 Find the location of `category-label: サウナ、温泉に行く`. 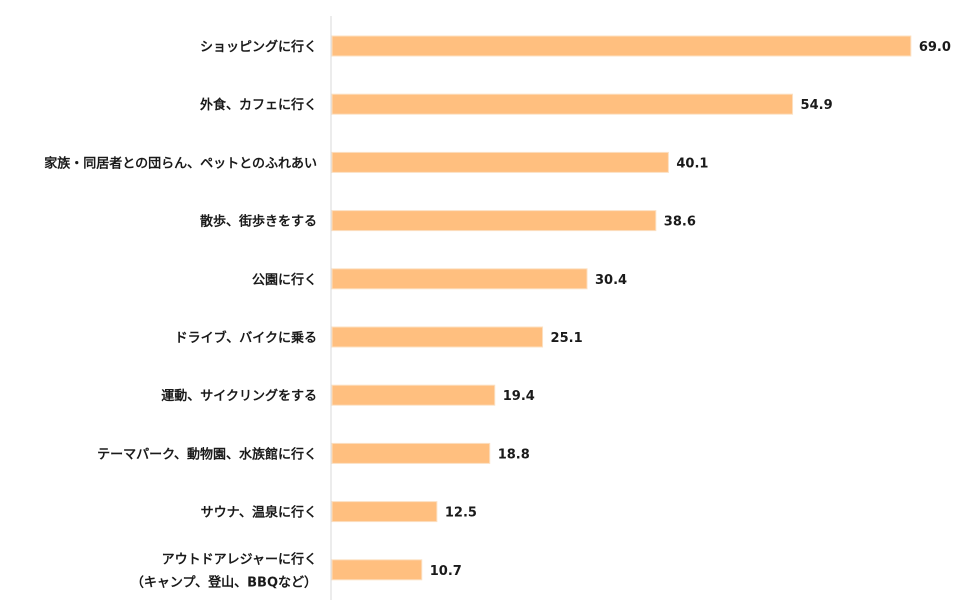

category-label: サウナ、温泉に行く is located at coordinates (259, 513).